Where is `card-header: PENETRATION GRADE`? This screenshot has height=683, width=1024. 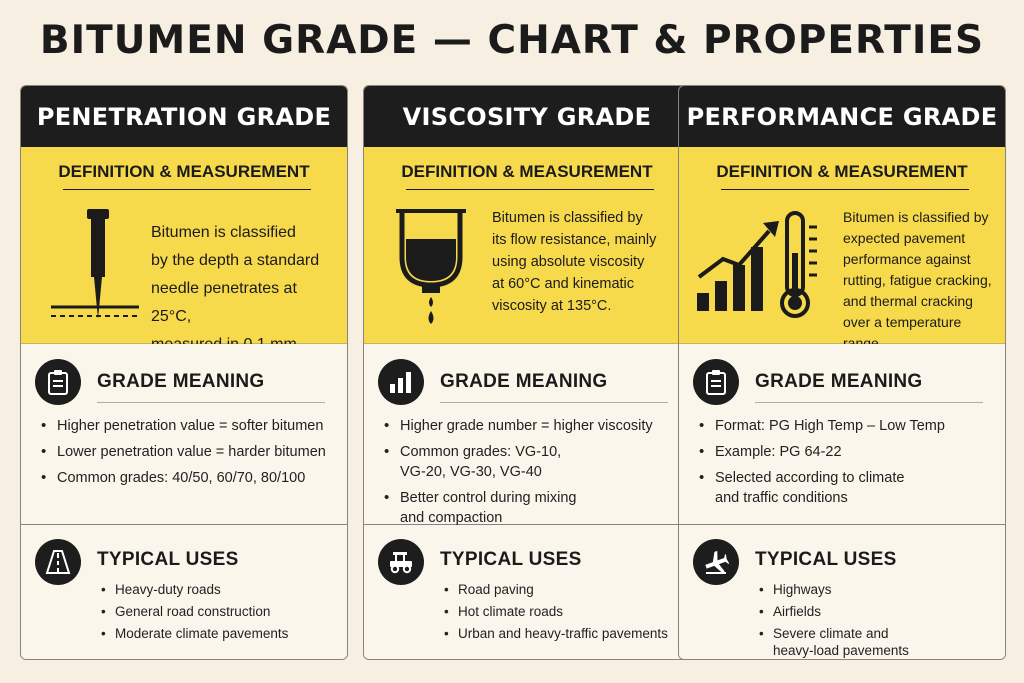 card-header: PENETRATION GRADE is located at coordinates (184, 116).